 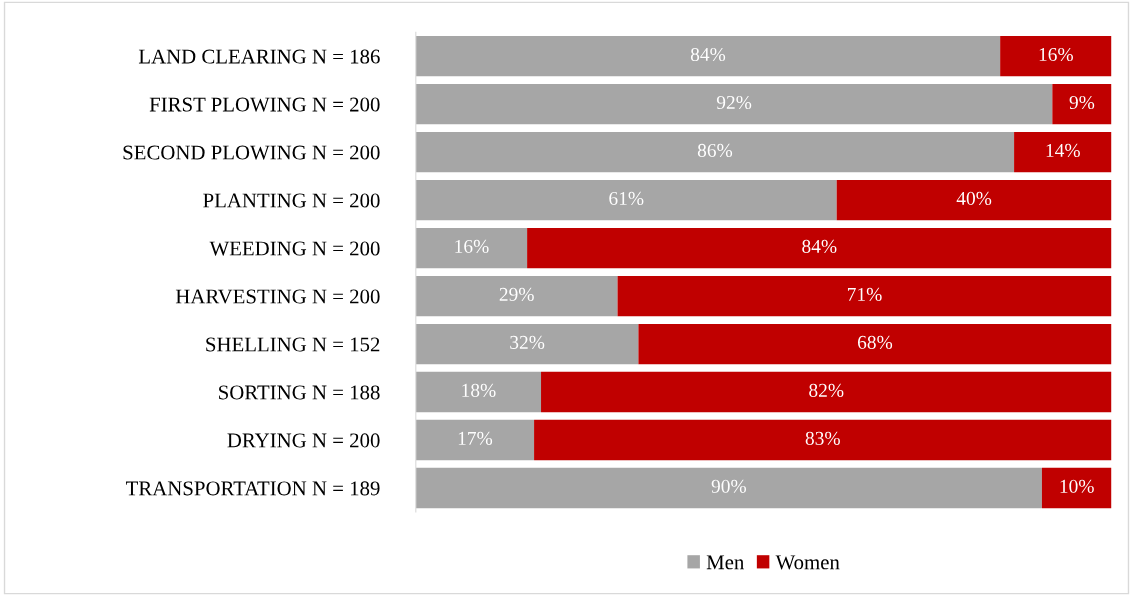 I want to click on data-label: 14%, so click(x=1063, y=150).